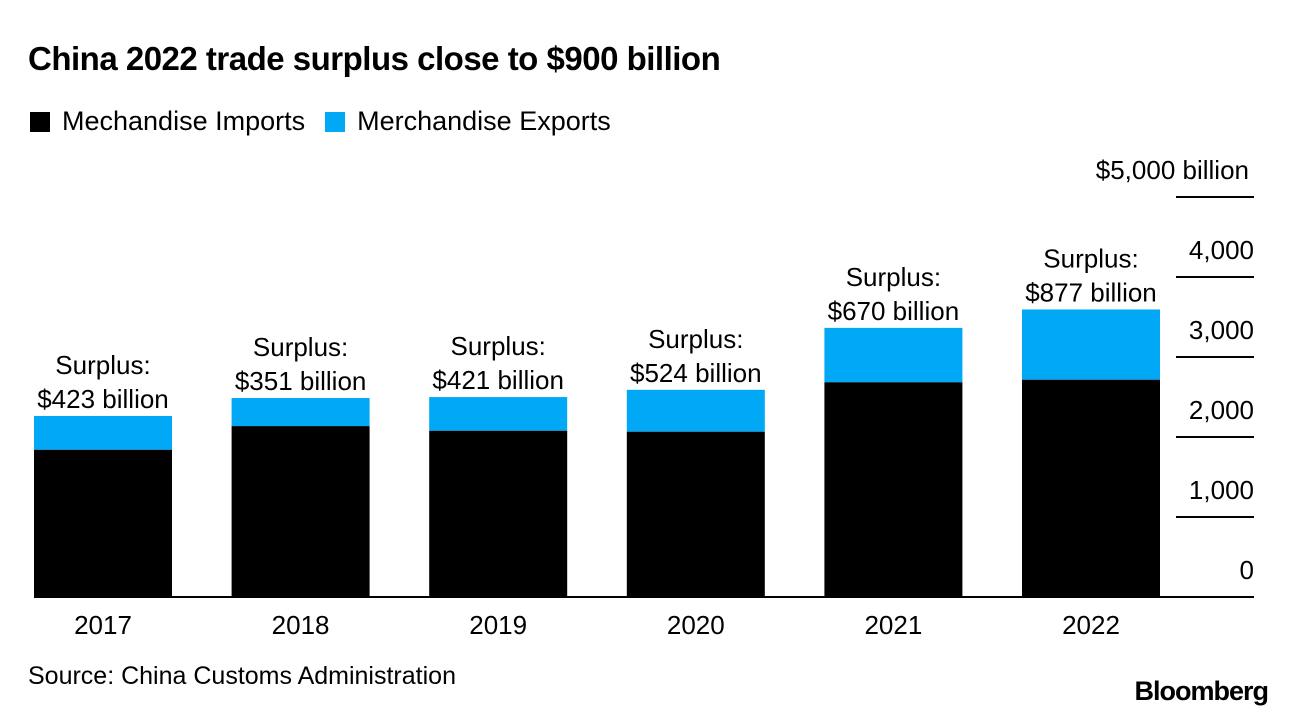  I want to click on surplus-label-value: $351 billion, so click(301, 381).